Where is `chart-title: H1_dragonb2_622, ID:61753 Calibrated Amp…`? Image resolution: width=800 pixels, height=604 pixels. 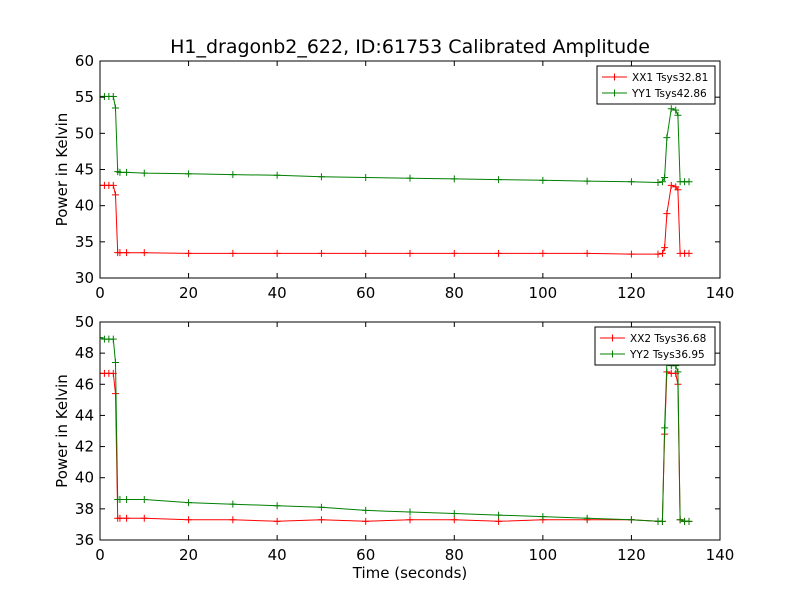
chart-title: H1_dragonb2_622, ID:61753 Calibrated Amp… is located at coordinates (410, 47).